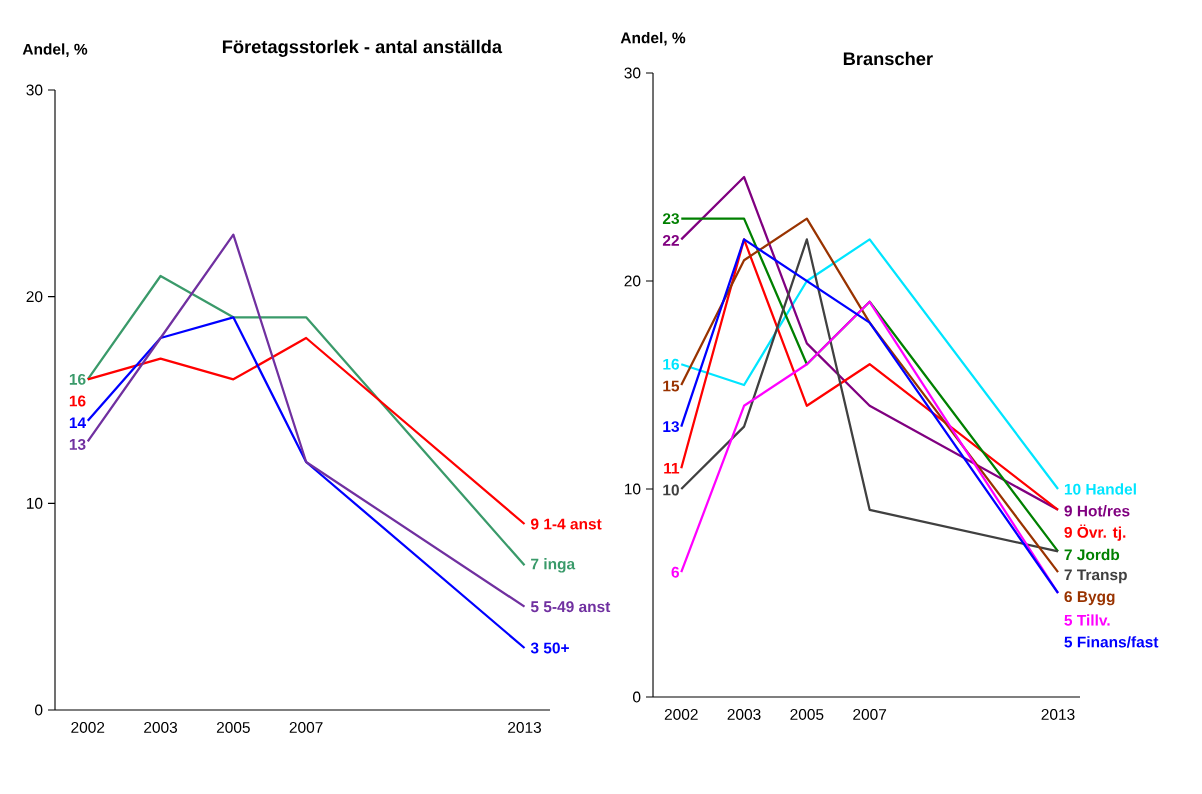 This screenshot has width=1202, height=794. Describe the element at coordinates (670, 240) in the screenshot. I see `data-label: 22` at that location.